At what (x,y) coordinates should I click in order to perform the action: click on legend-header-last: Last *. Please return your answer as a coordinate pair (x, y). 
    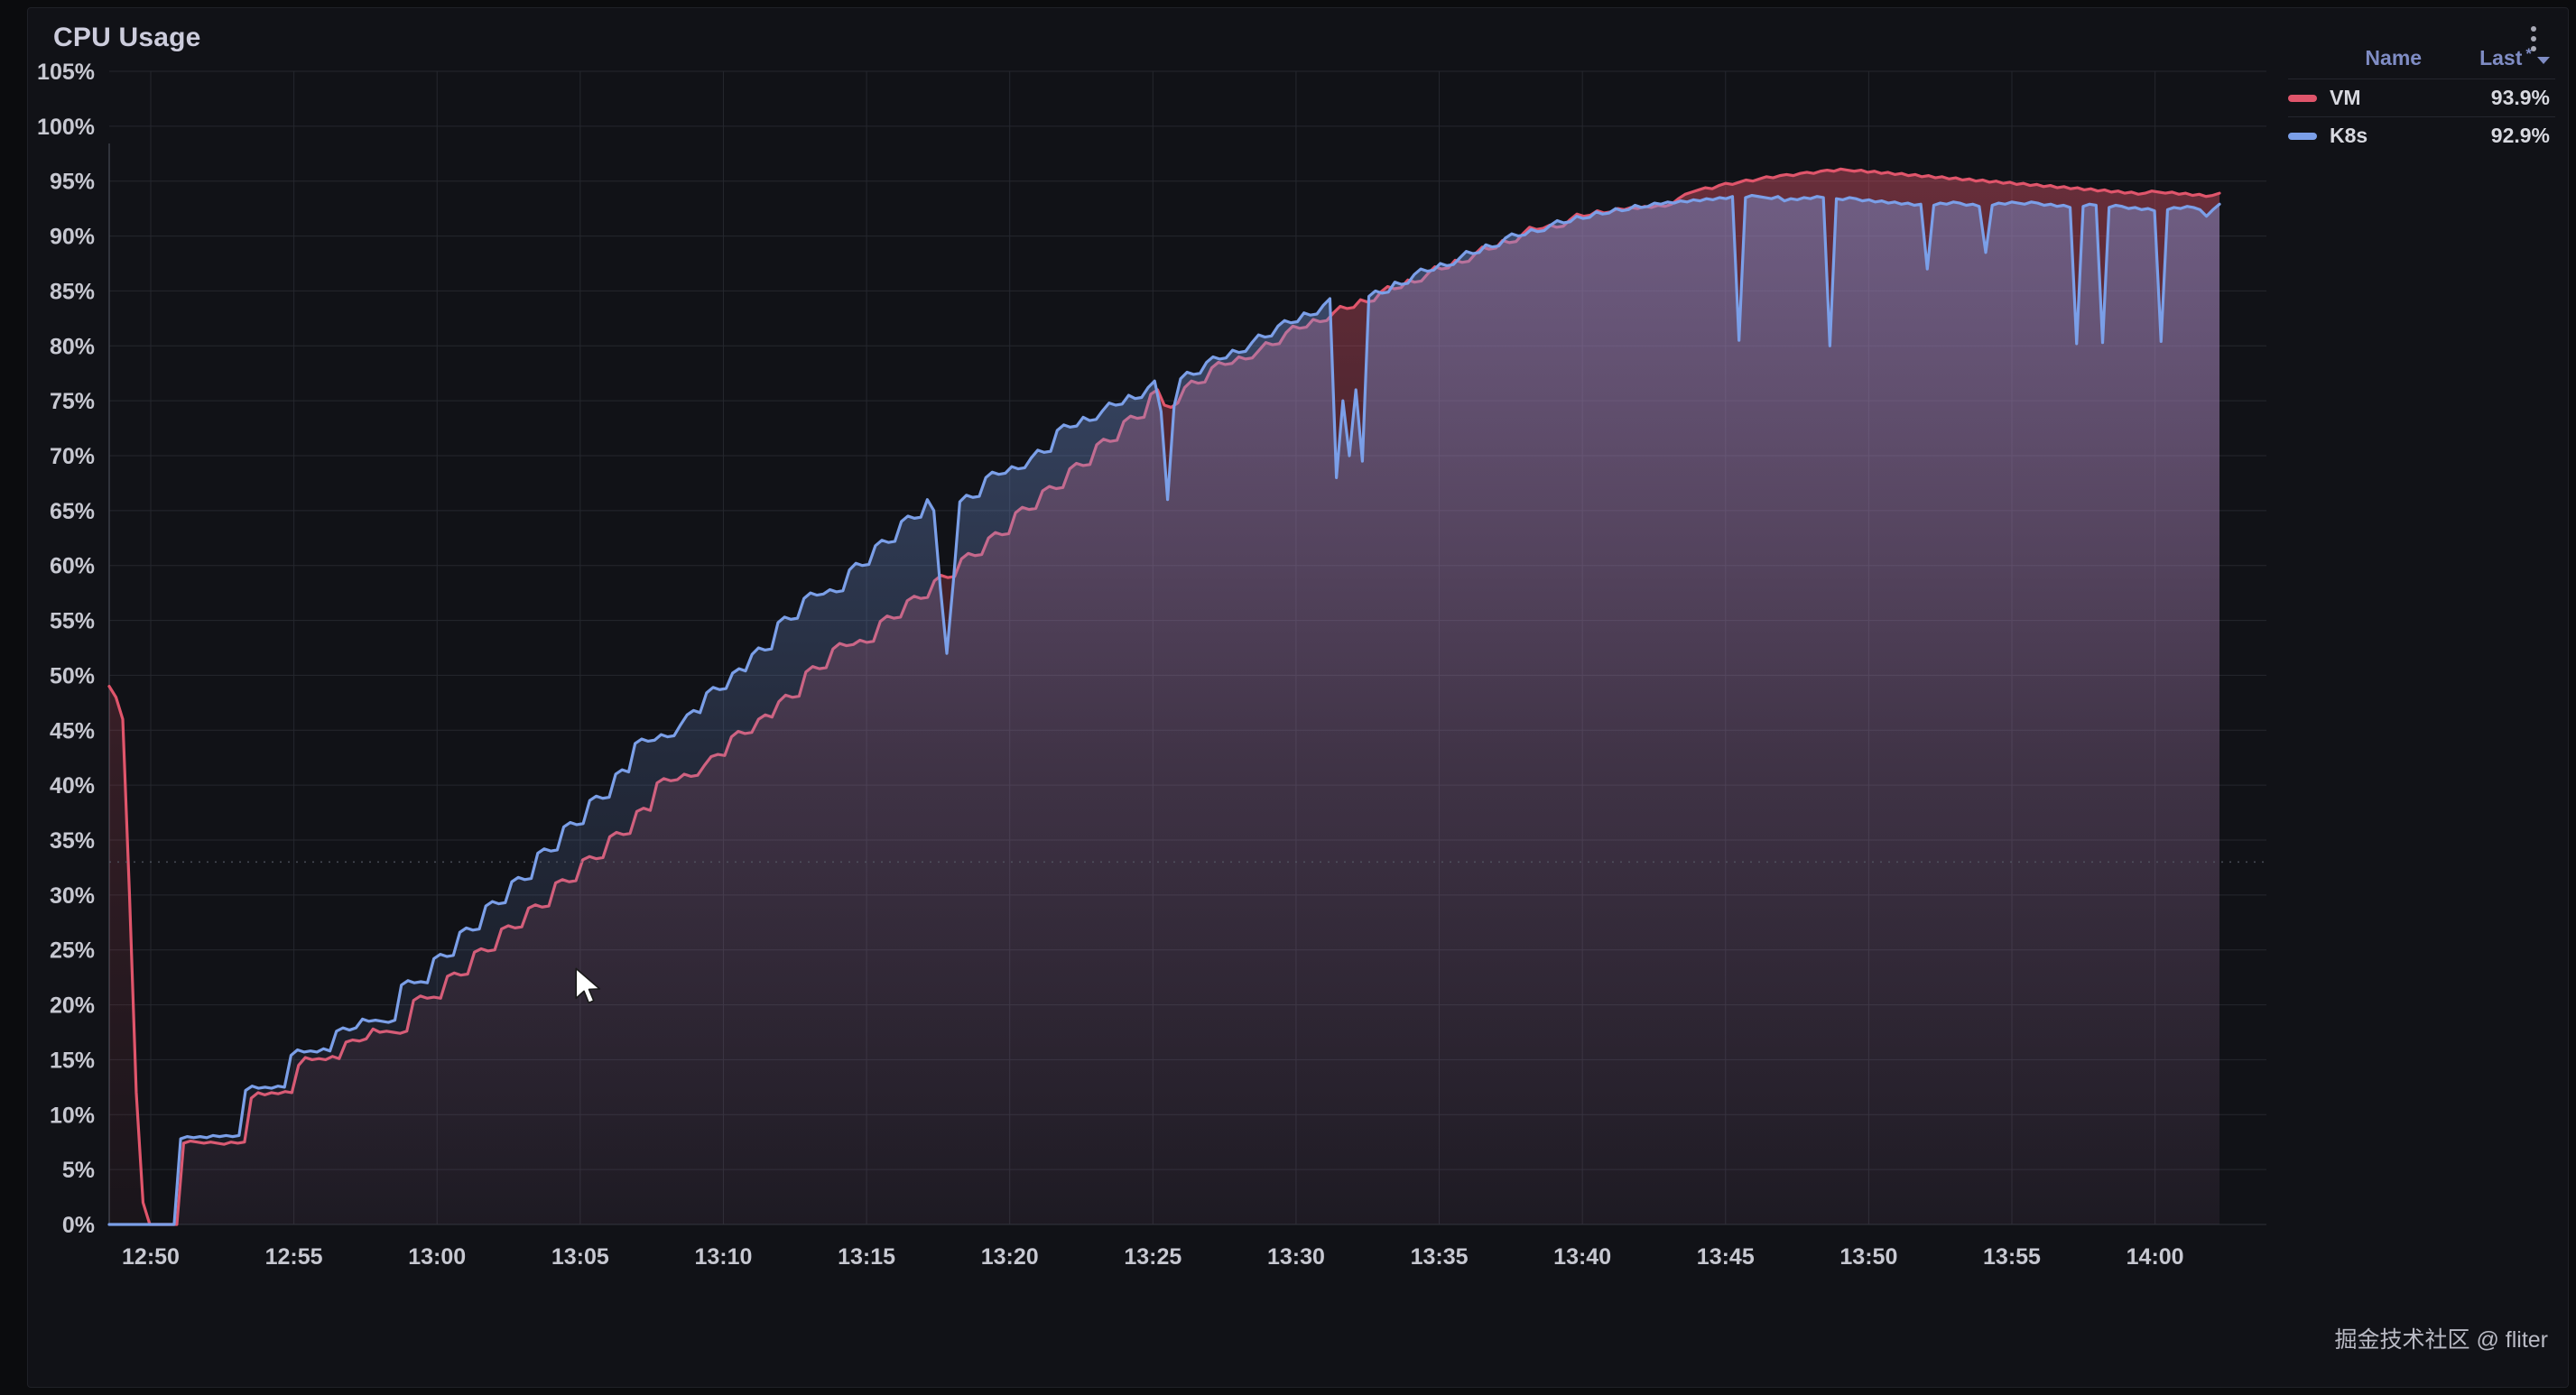
    Looking at the image, I should click on (2514, 57).